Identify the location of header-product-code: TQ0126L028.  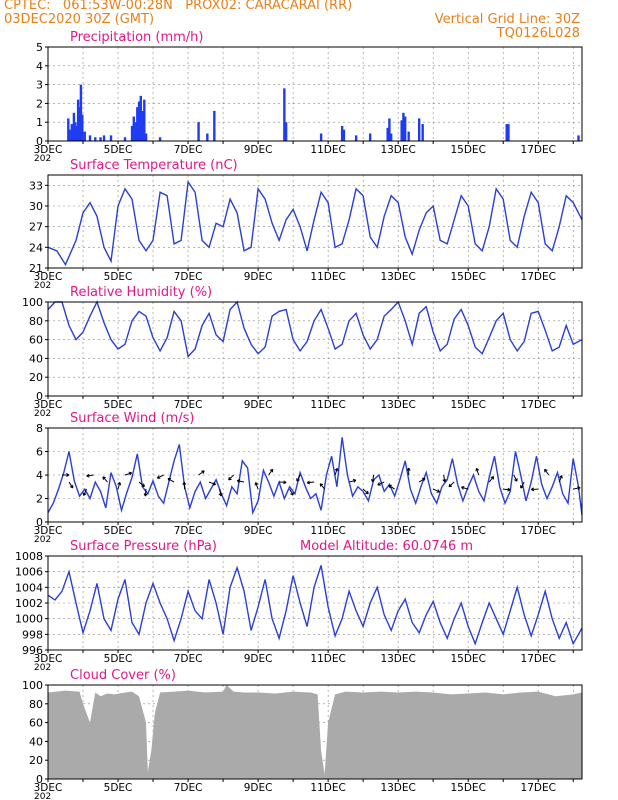
(538, 33).